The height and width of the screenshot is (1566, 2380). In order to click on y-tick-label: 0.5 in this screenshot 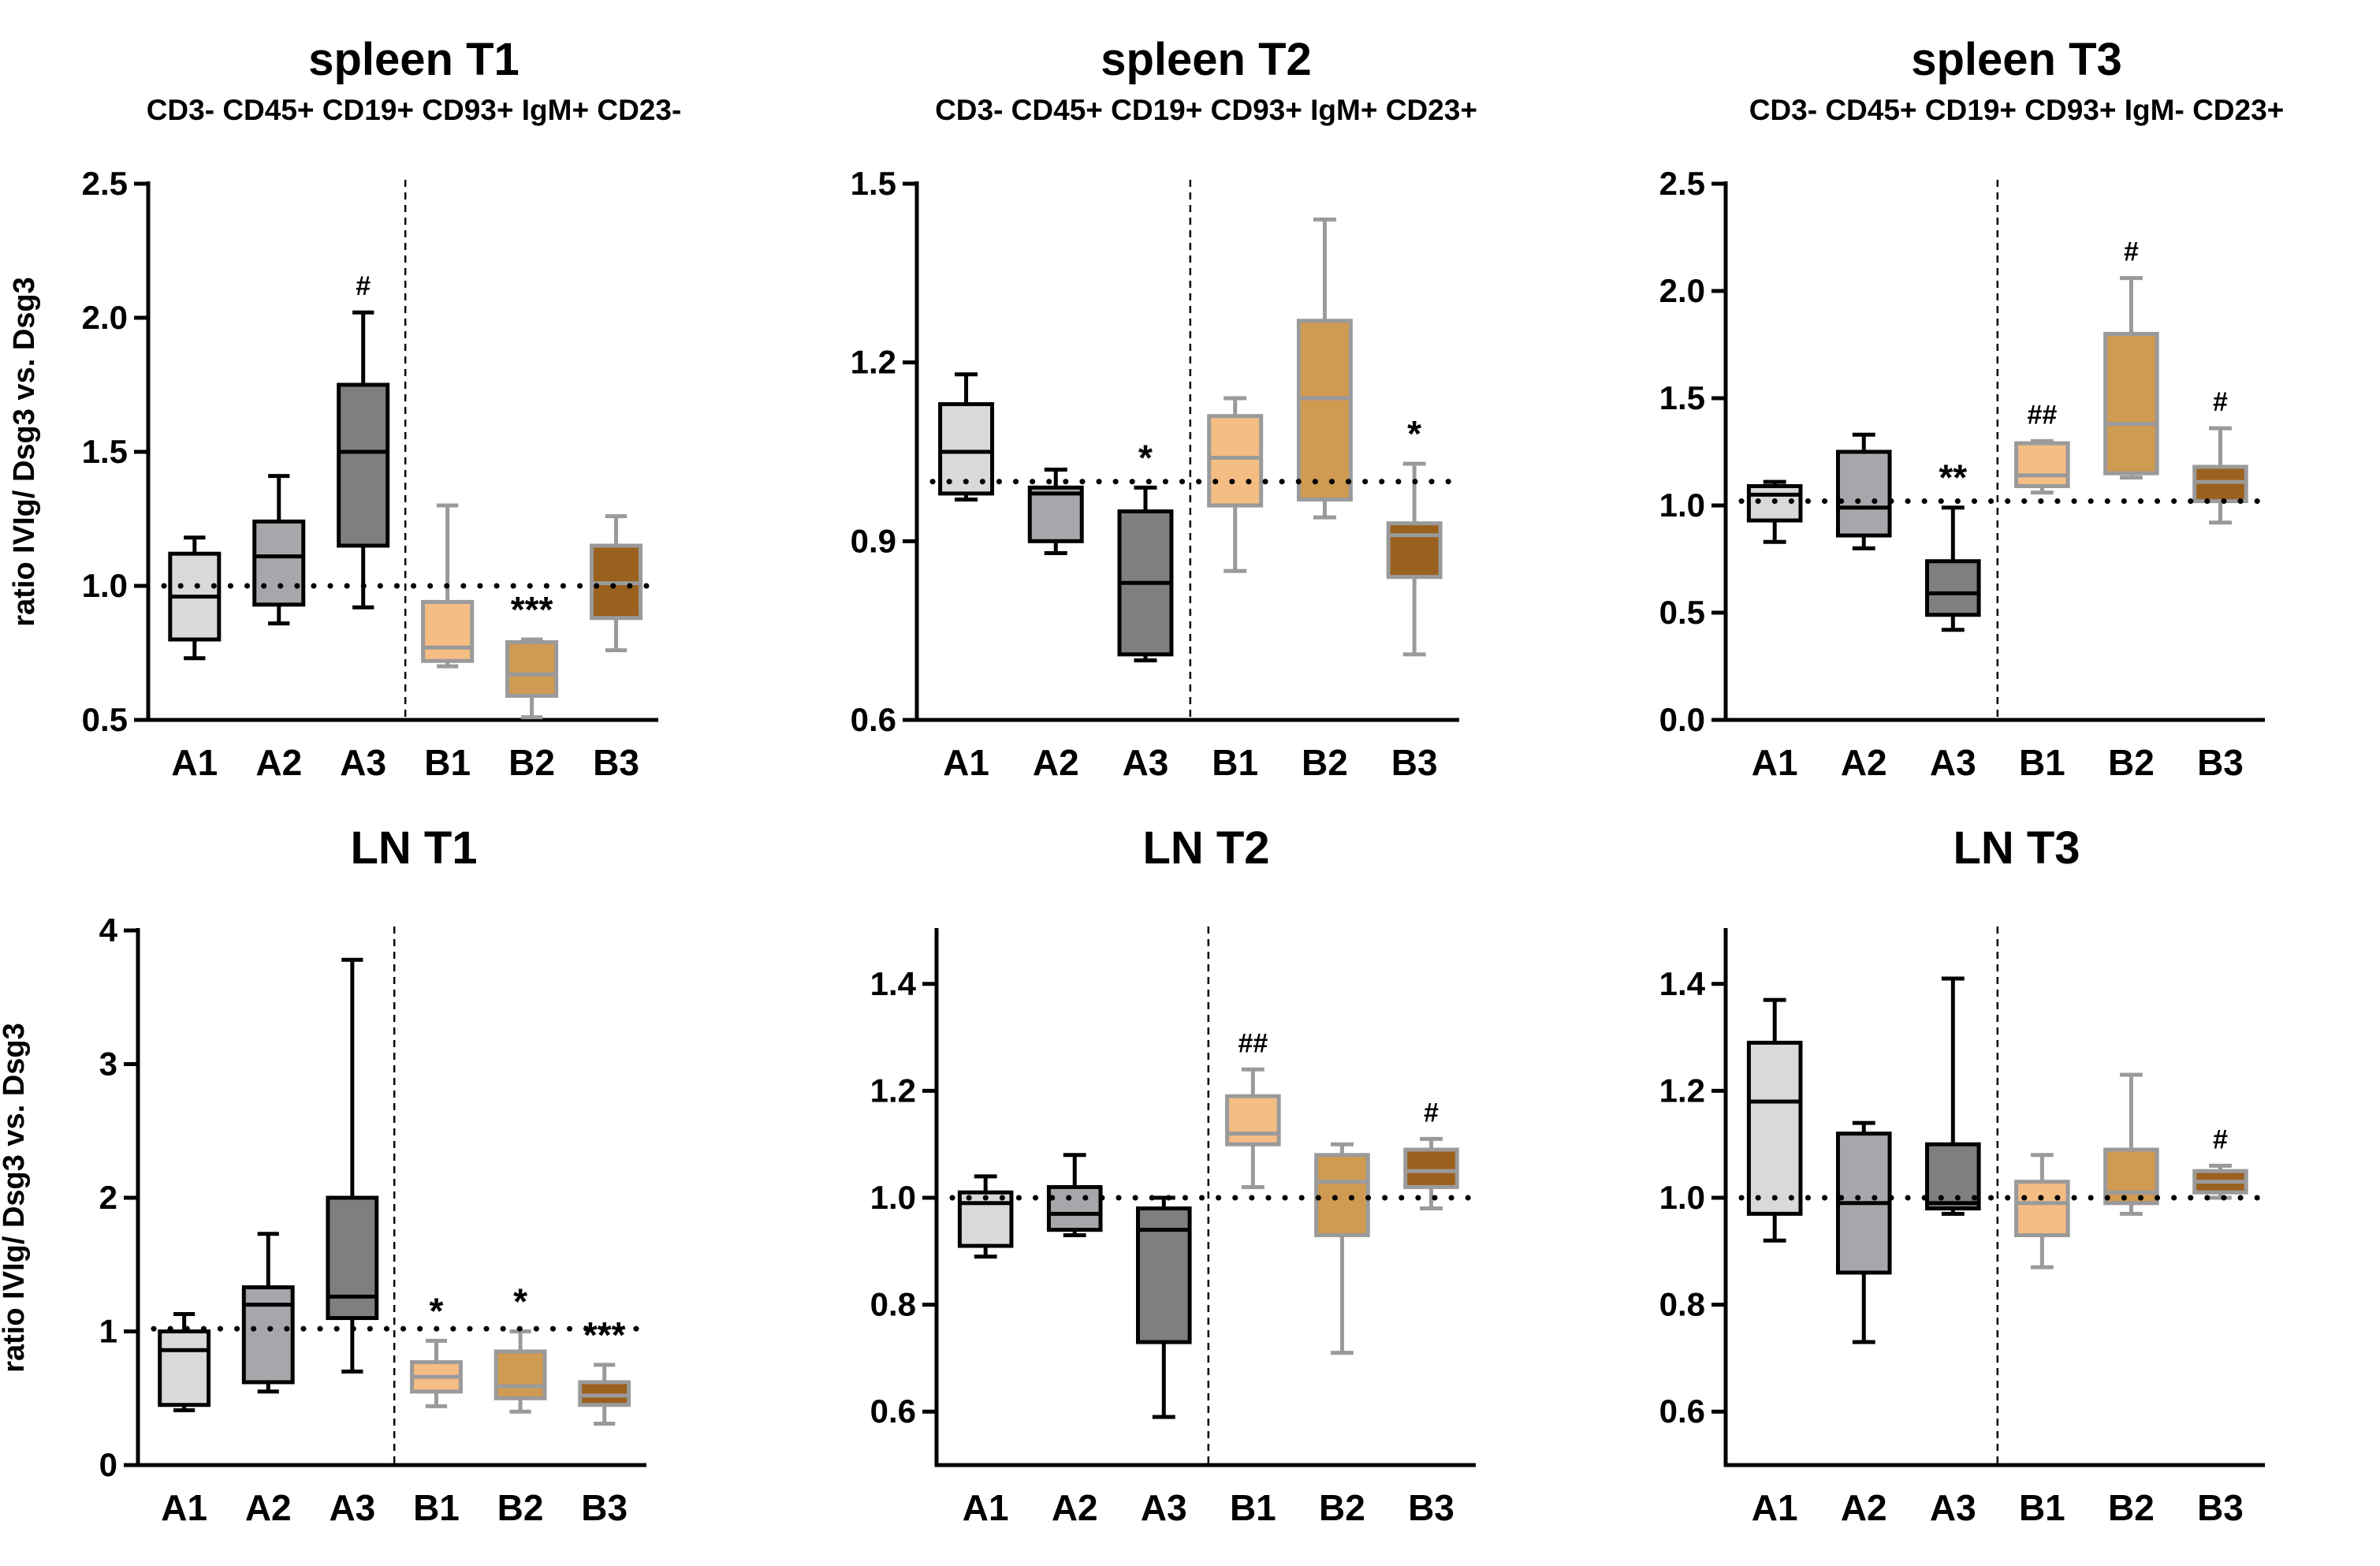, I will do `click(1682, 612)`.